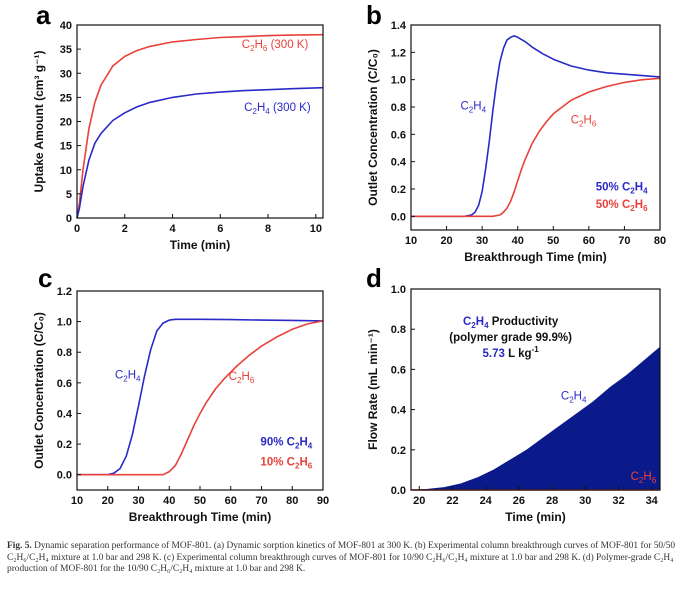 The width and height of the screenshot is (693, 590). What do you see at coordinates (652, 501) in the screenshot?
I see `x-tick-label: 34` at bounding box center [652, 501].